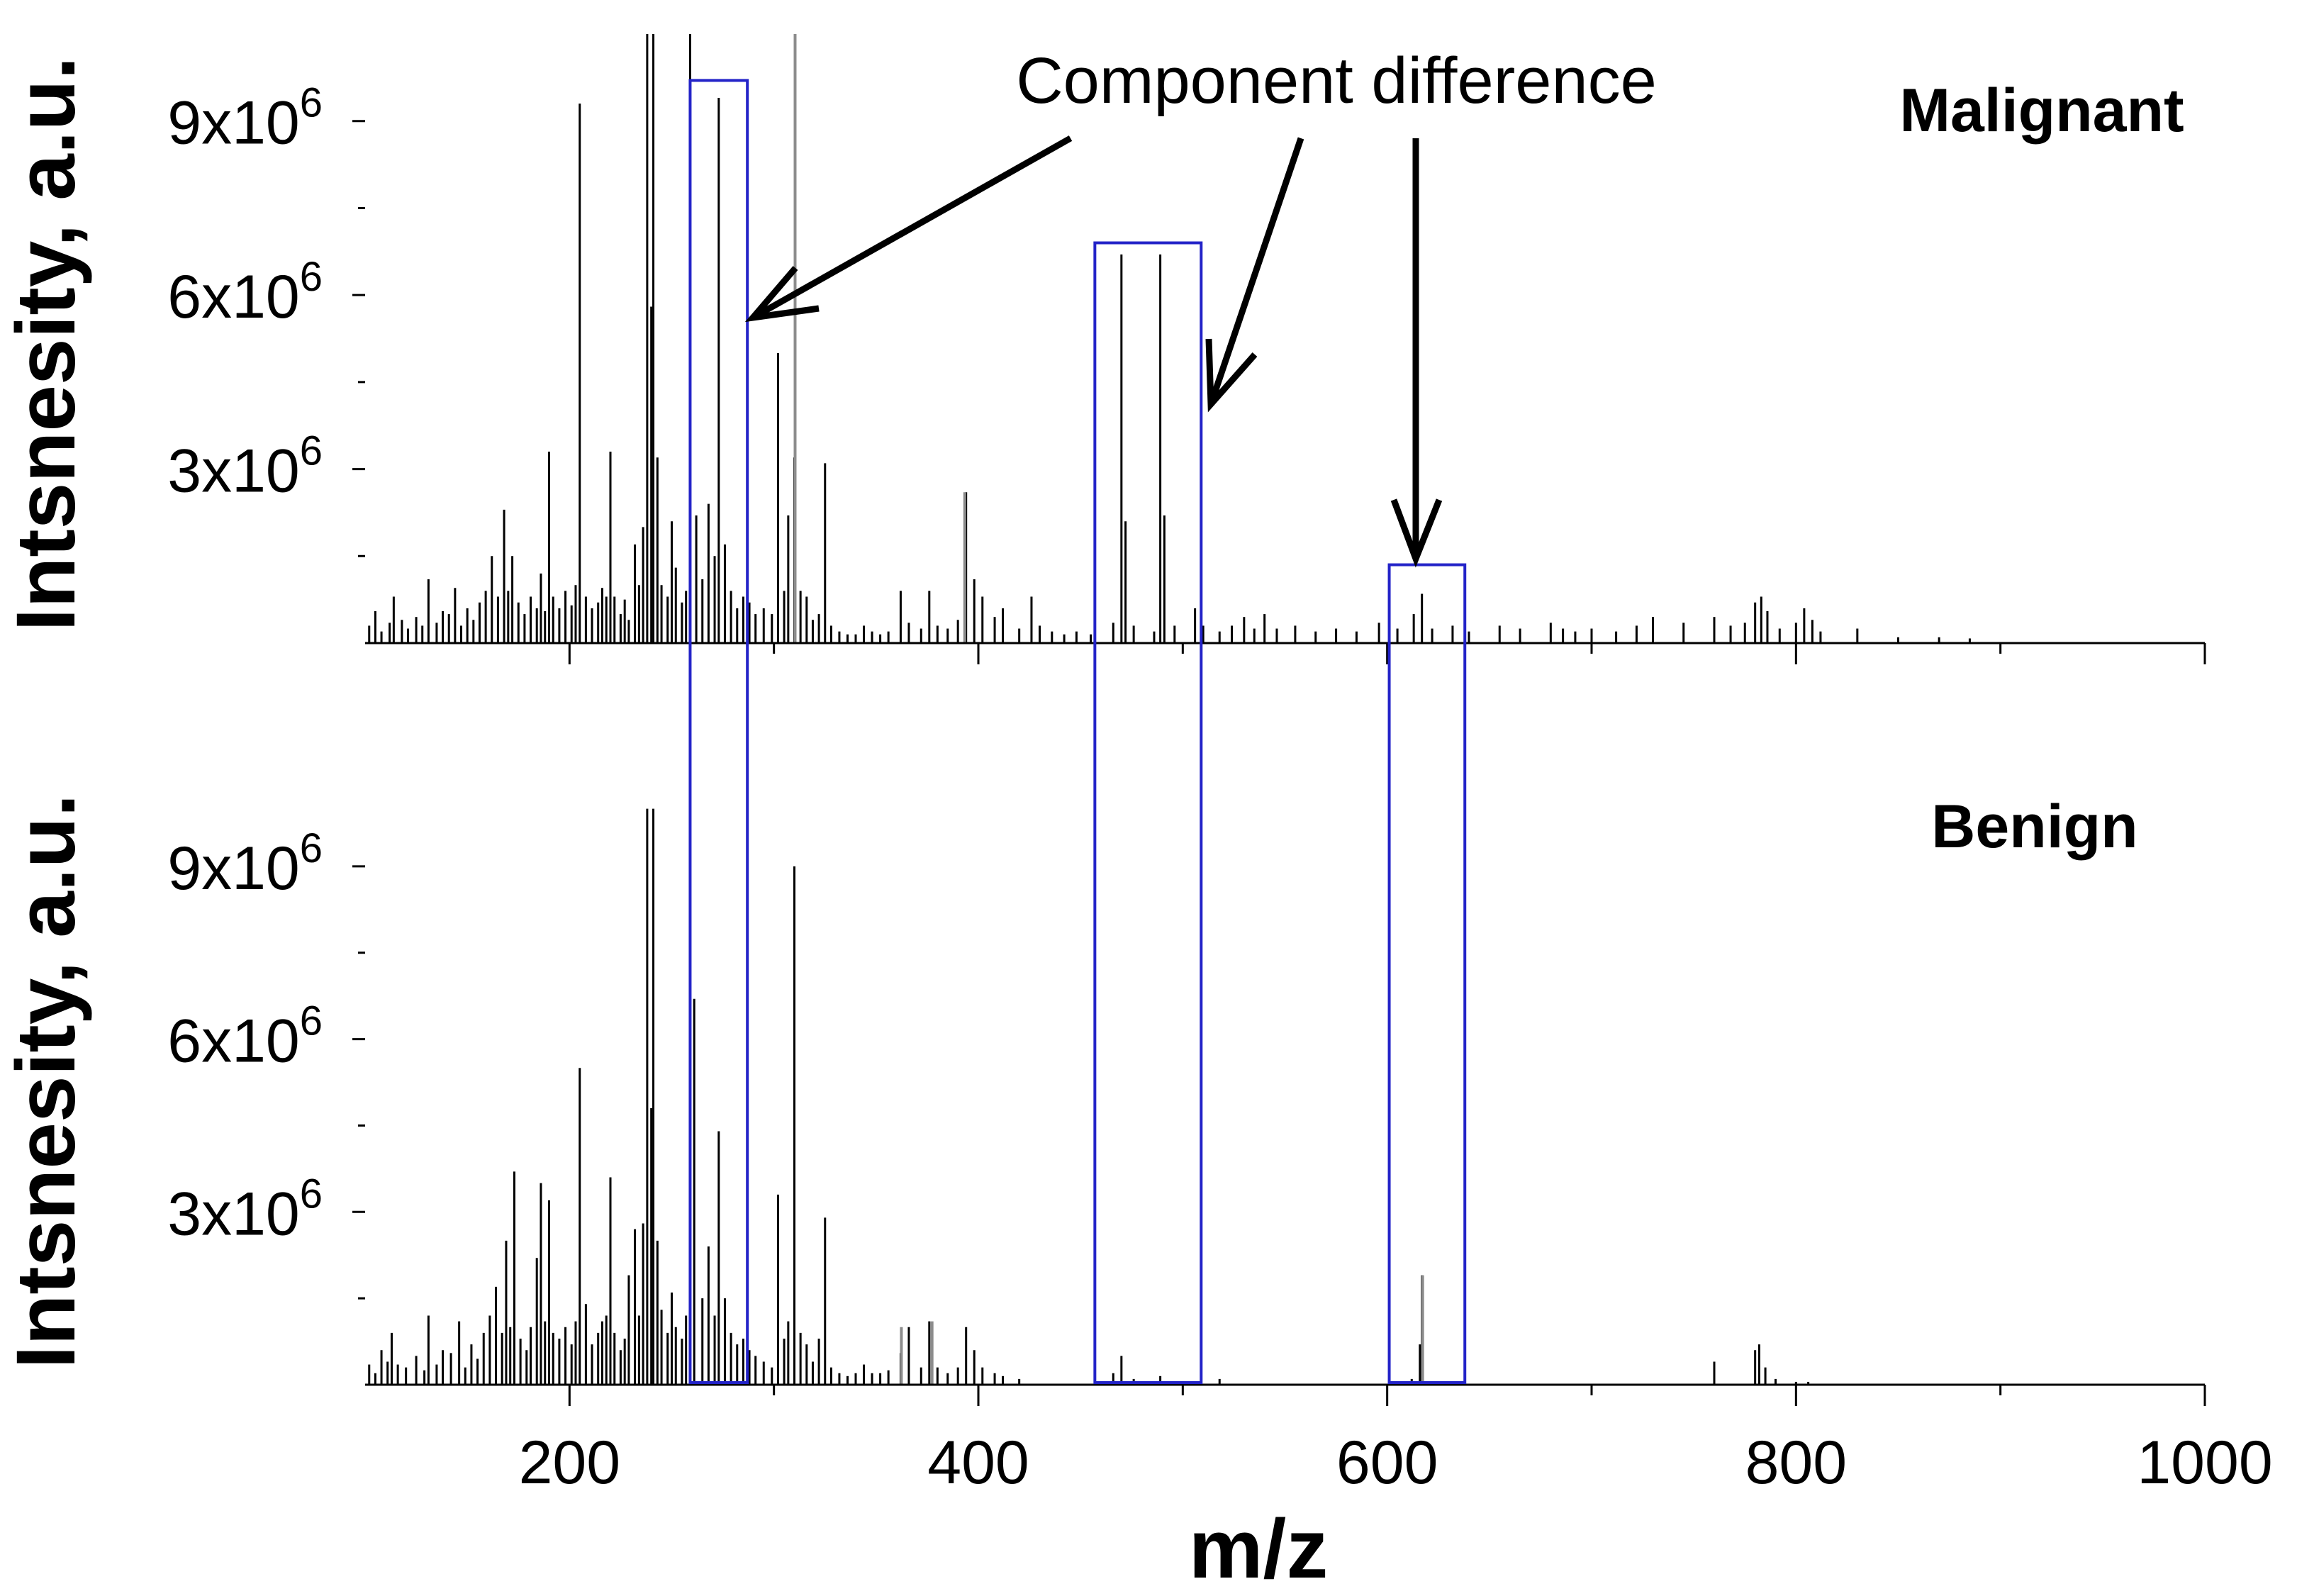 The height and width of the screenshot is (1596, 2297). I want to click on panel-label-malignant: Malignant, so click(2041, 111).